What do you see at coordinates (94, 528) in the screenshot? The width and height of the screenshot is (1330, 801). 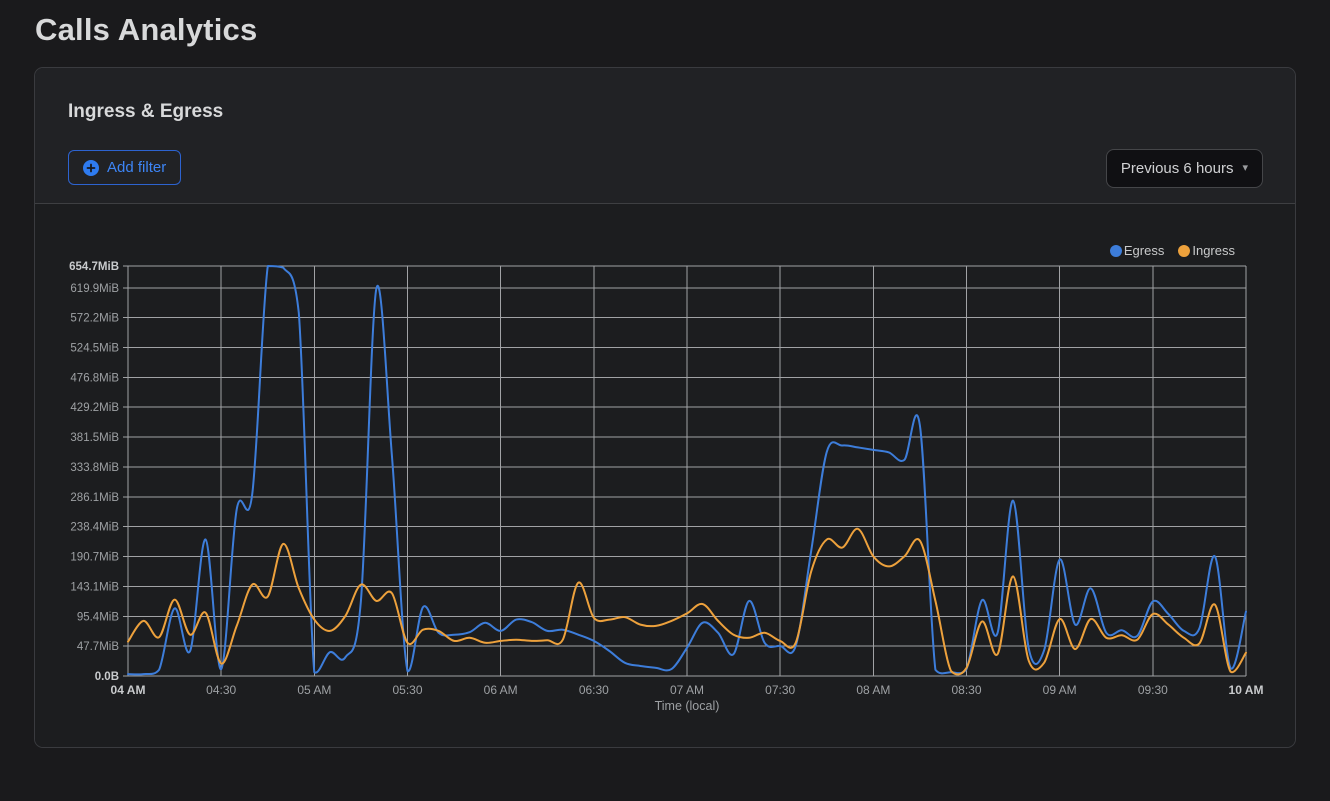 I see `svg-text: 238.4MiB` at bounding box center [94, 528].